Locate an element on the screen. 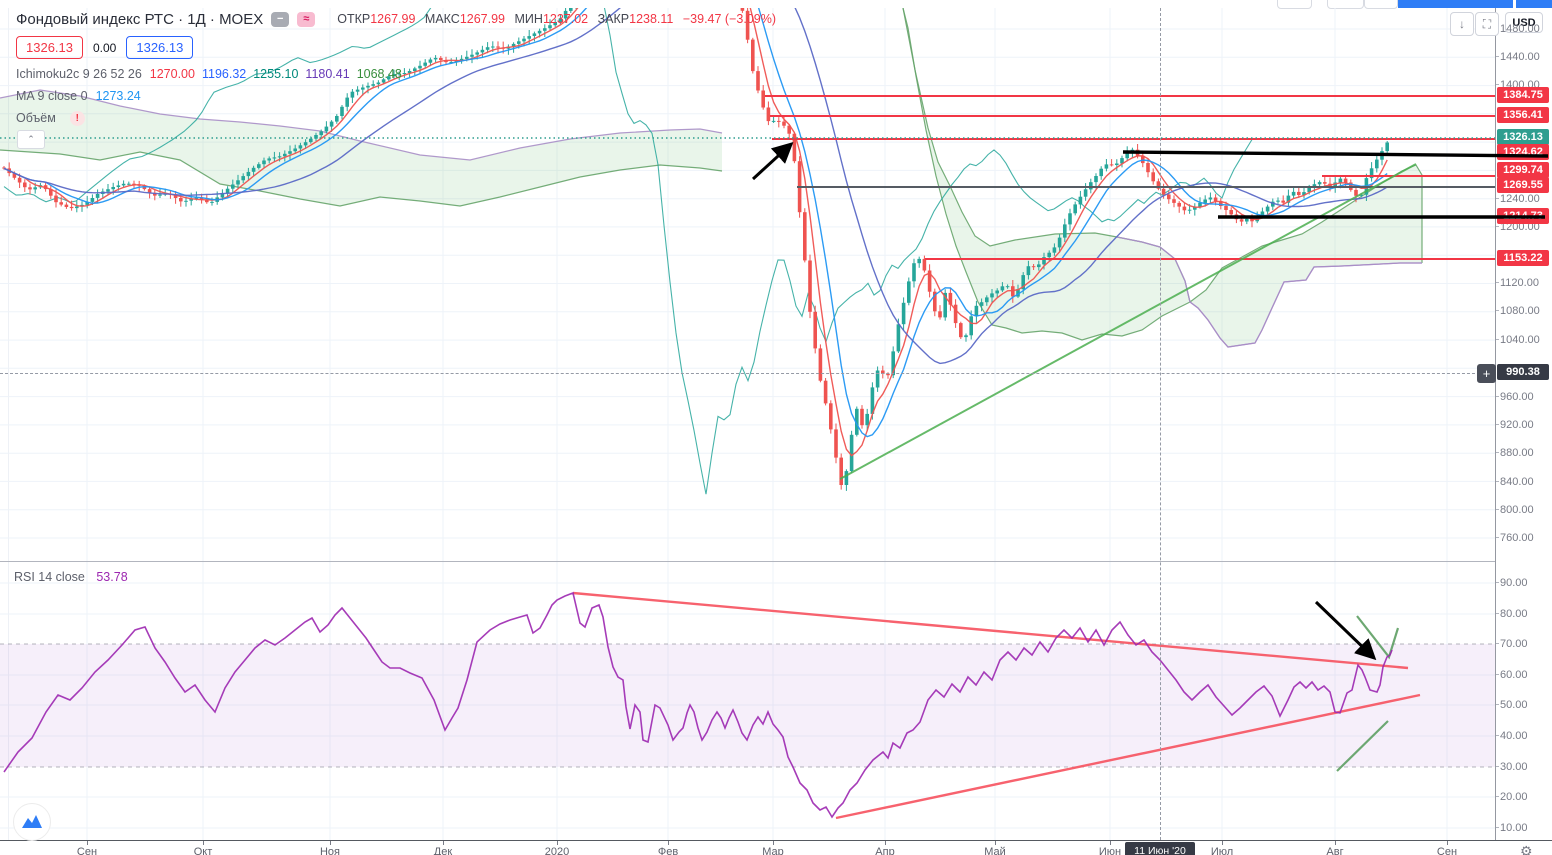  price-scale-label: 920.00 is located at coordinates (1515, 425).